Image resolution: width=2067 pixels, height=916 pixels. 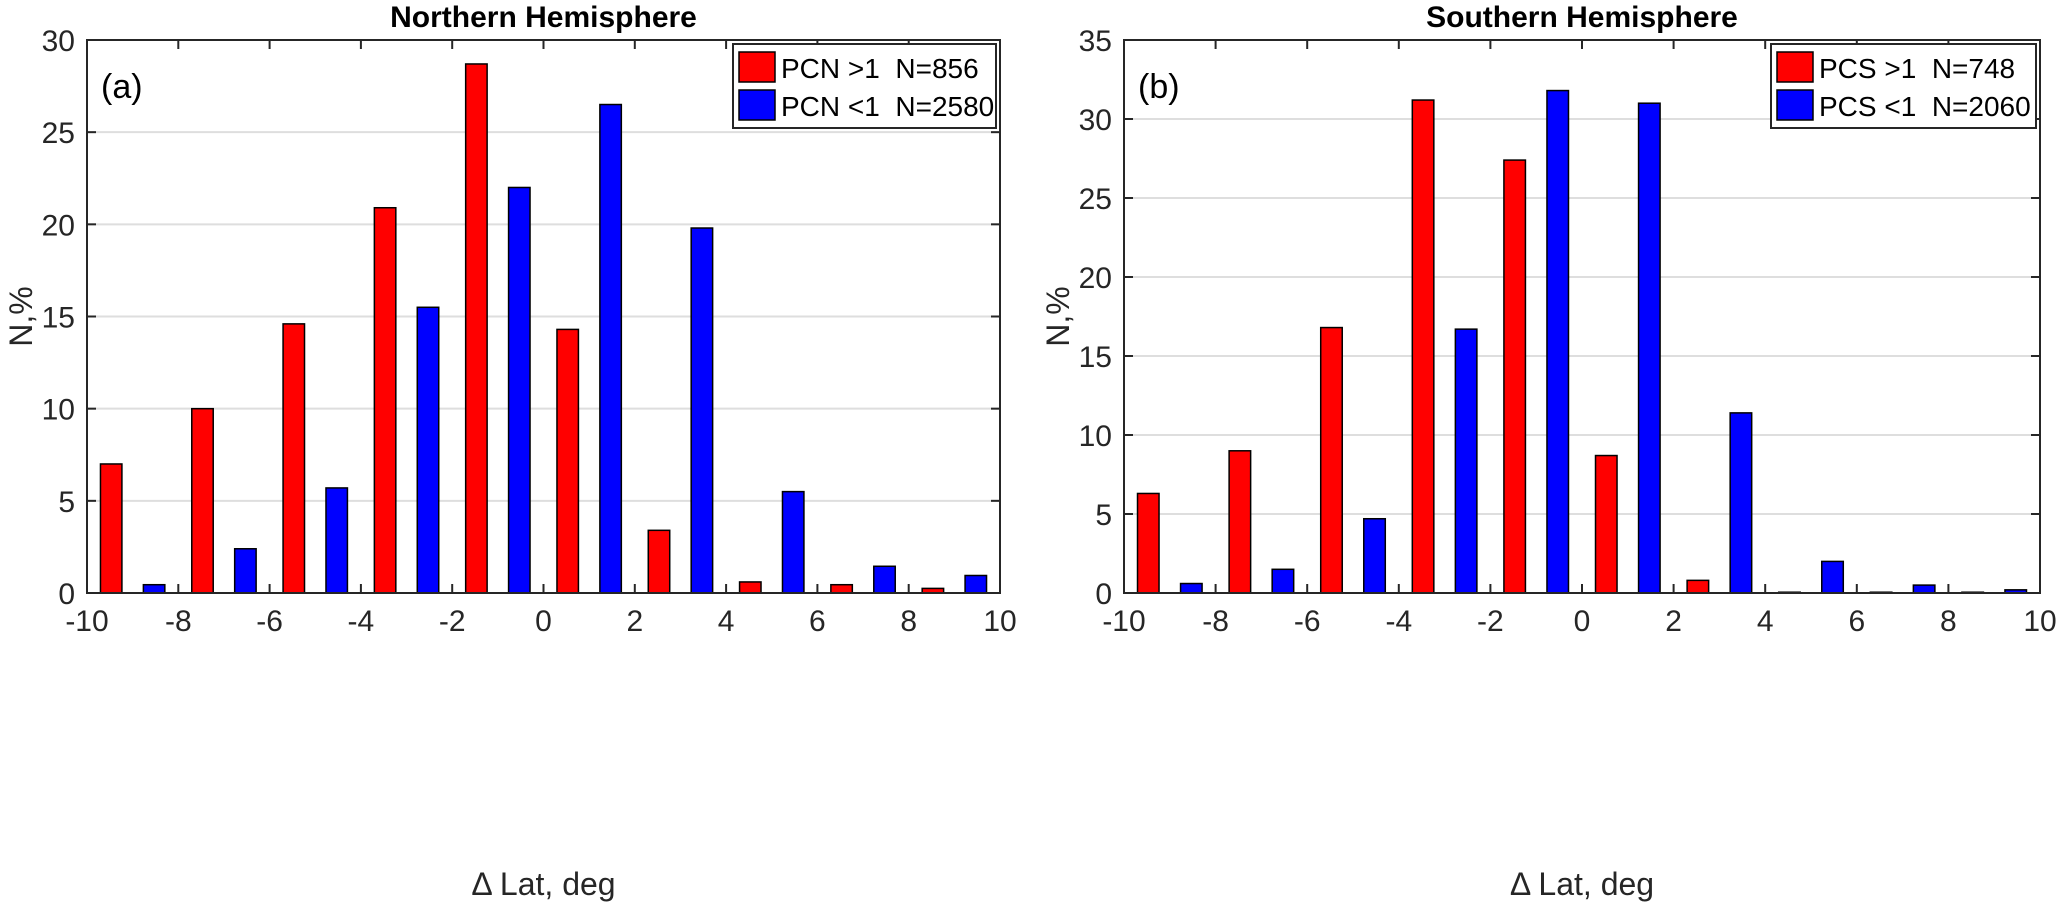 I want to click on panel-label: (a), so click(x=122, y=87).